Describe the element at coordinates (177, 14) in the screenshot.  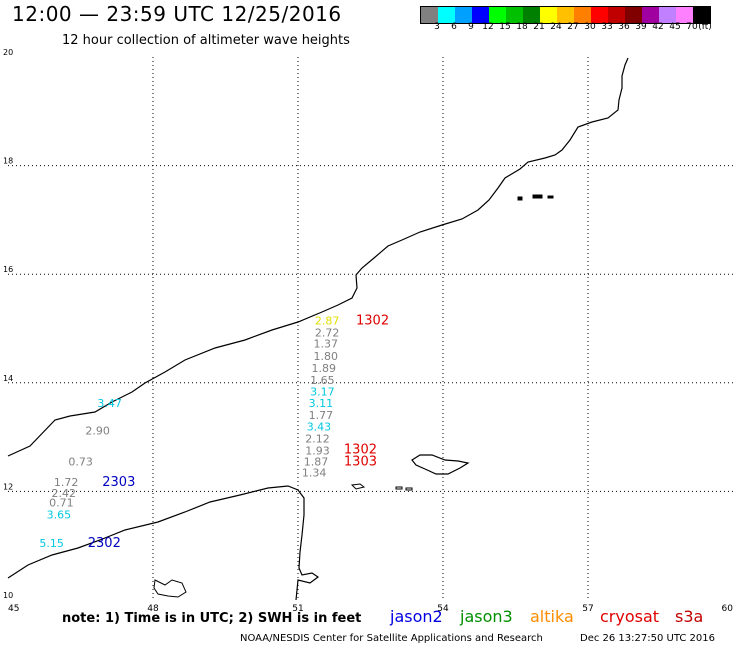
I see `map-title: 12:00 — 23:59 UTC 12/25/2016` at that location.